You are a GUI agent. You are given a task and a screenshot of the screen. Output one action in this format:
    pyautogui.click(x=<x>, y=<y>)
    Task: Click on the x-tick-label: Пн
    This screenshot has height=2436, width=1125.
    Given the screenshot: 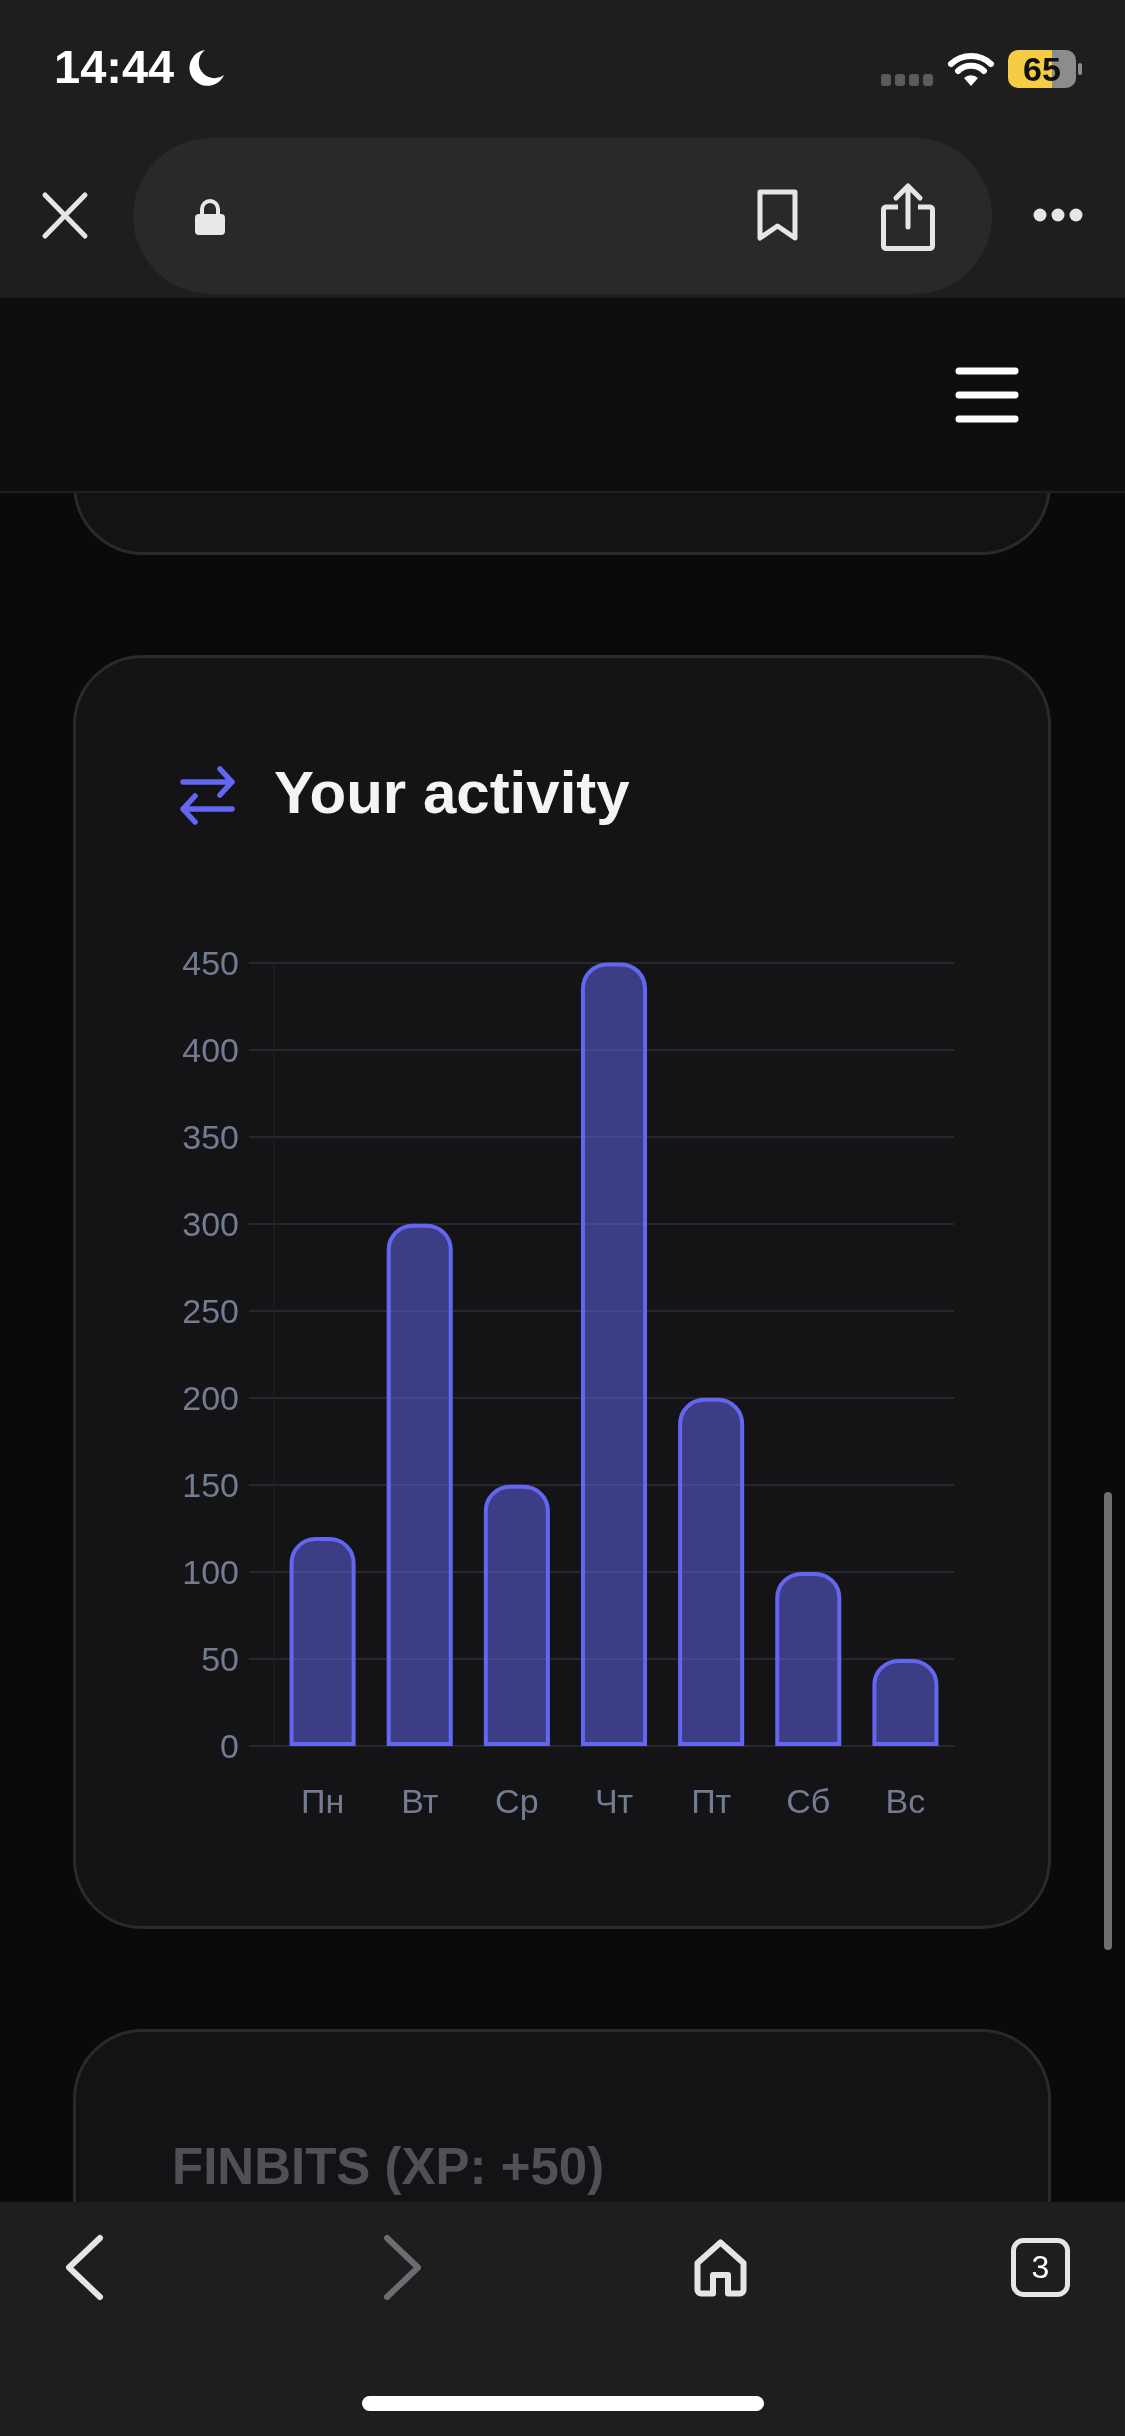 What is the action you would take?
    pyautogui.click(x=322, y=1801)
    